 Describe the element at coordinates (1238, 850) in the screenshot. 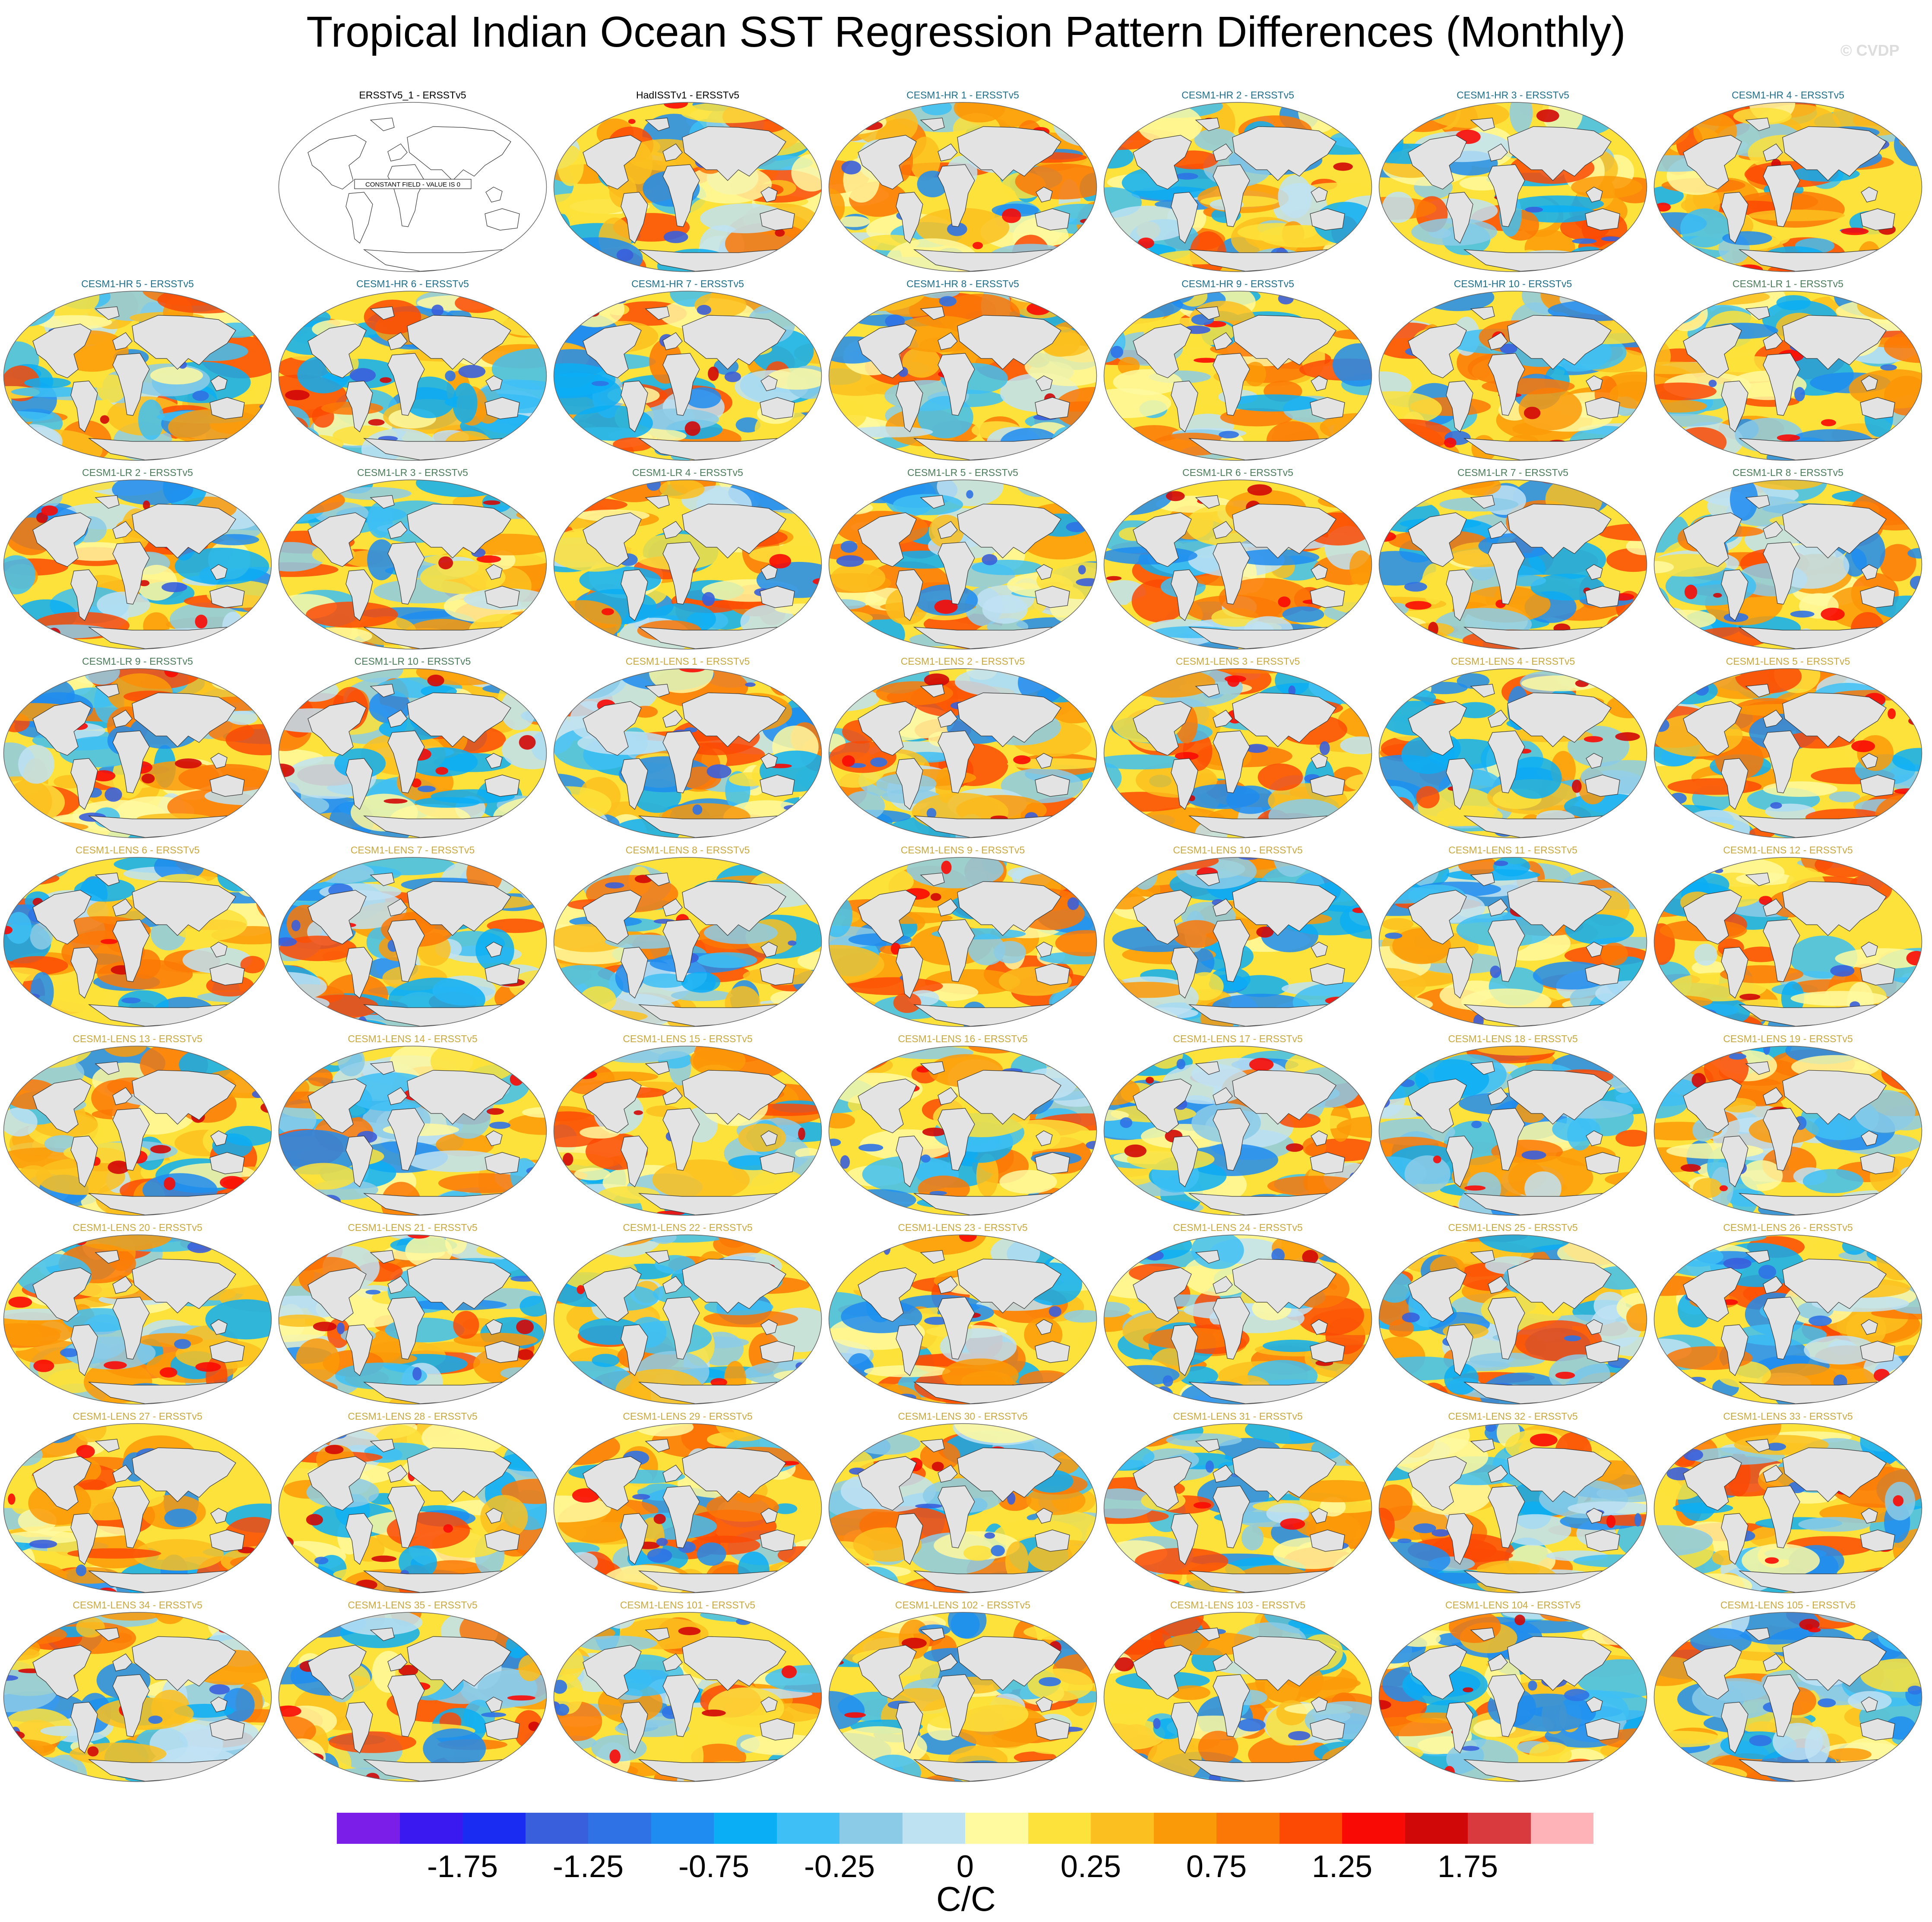

I see `panel-title: CESM1-LENS 10 - ERSSTv5` at that location.